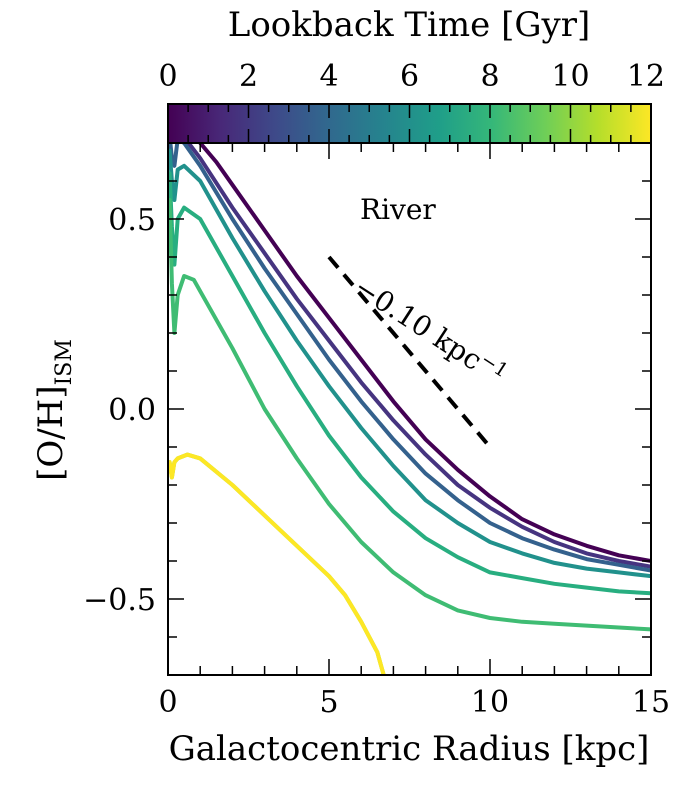 This screenshot has height=800, width=700. What do you see at coordinates (570, 76) in the screenshot?
I see `colorbar-tick-label: 10` at bounding box center [570, 76].